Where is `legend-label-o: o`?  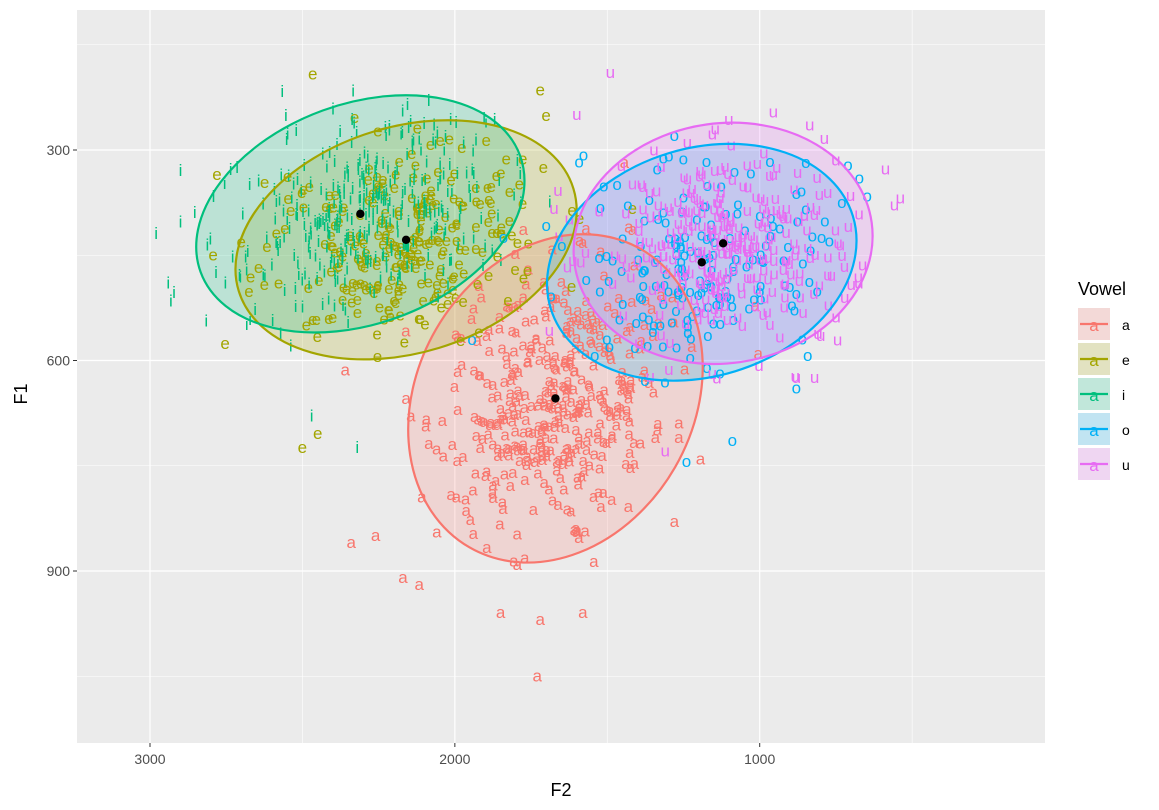 legend-label-o: o is located at coordinates (1126, 430).